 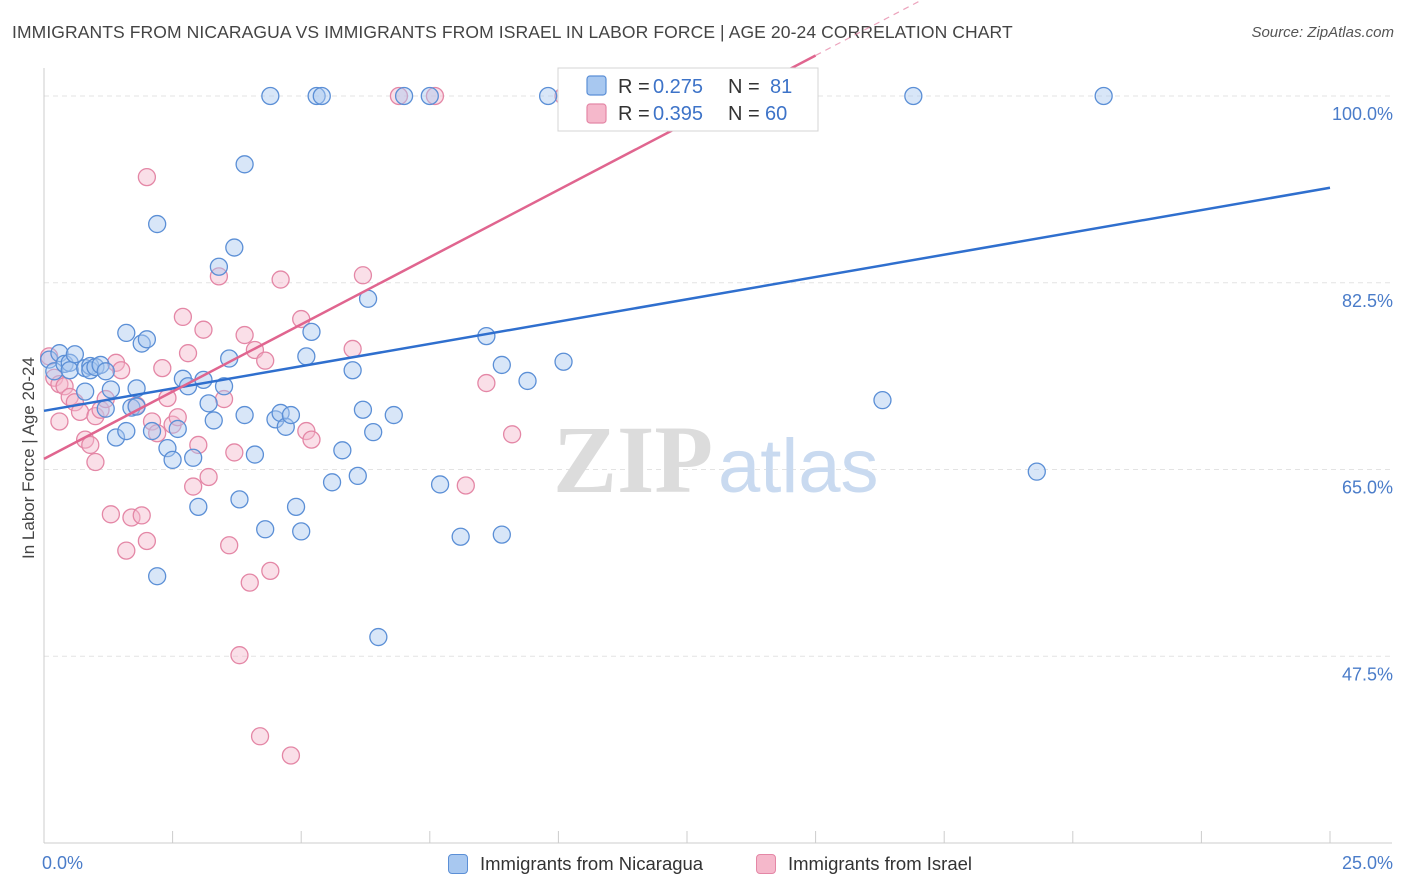 What do you see at coordinates (766, 864) in the screenshot?
I see `bottom-legend-swatch-israel` at bounding box center [766, 864].